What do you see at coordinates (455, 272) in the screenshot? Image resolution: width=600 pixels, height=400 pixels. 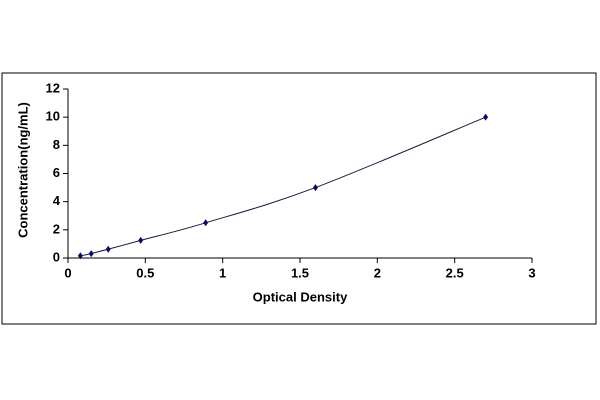 I see `x-tick-label: 2.5` at bounding box center [455, 272].